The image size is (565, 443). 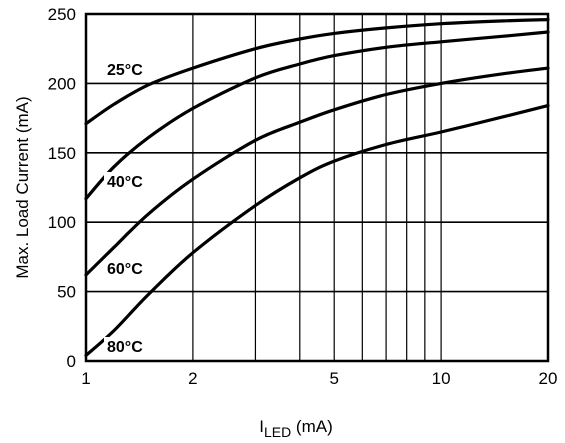 I want to click on series-label-1: 40°C, so click(x=125, y=182).